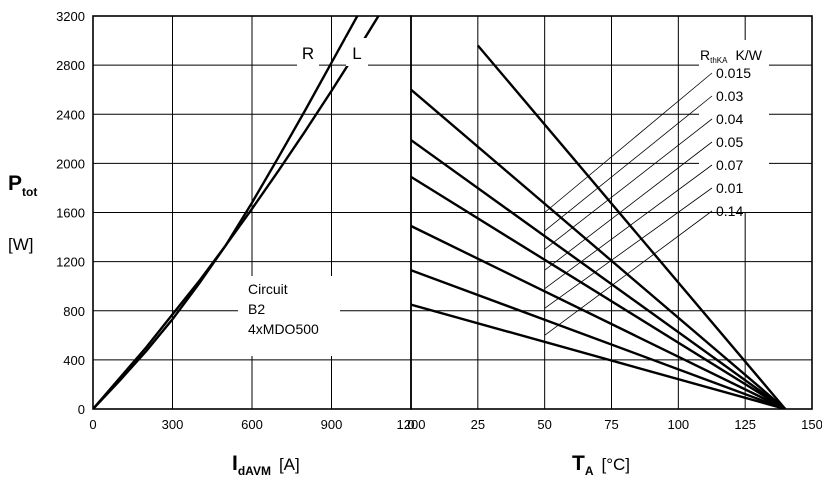 Image resolution: width=822 pixels, height=482 pixels. What do you see at coordinates (729, 96) in the screenshot?
I see `series-0.03-label: 0.03` at bounding box center [729, 96].